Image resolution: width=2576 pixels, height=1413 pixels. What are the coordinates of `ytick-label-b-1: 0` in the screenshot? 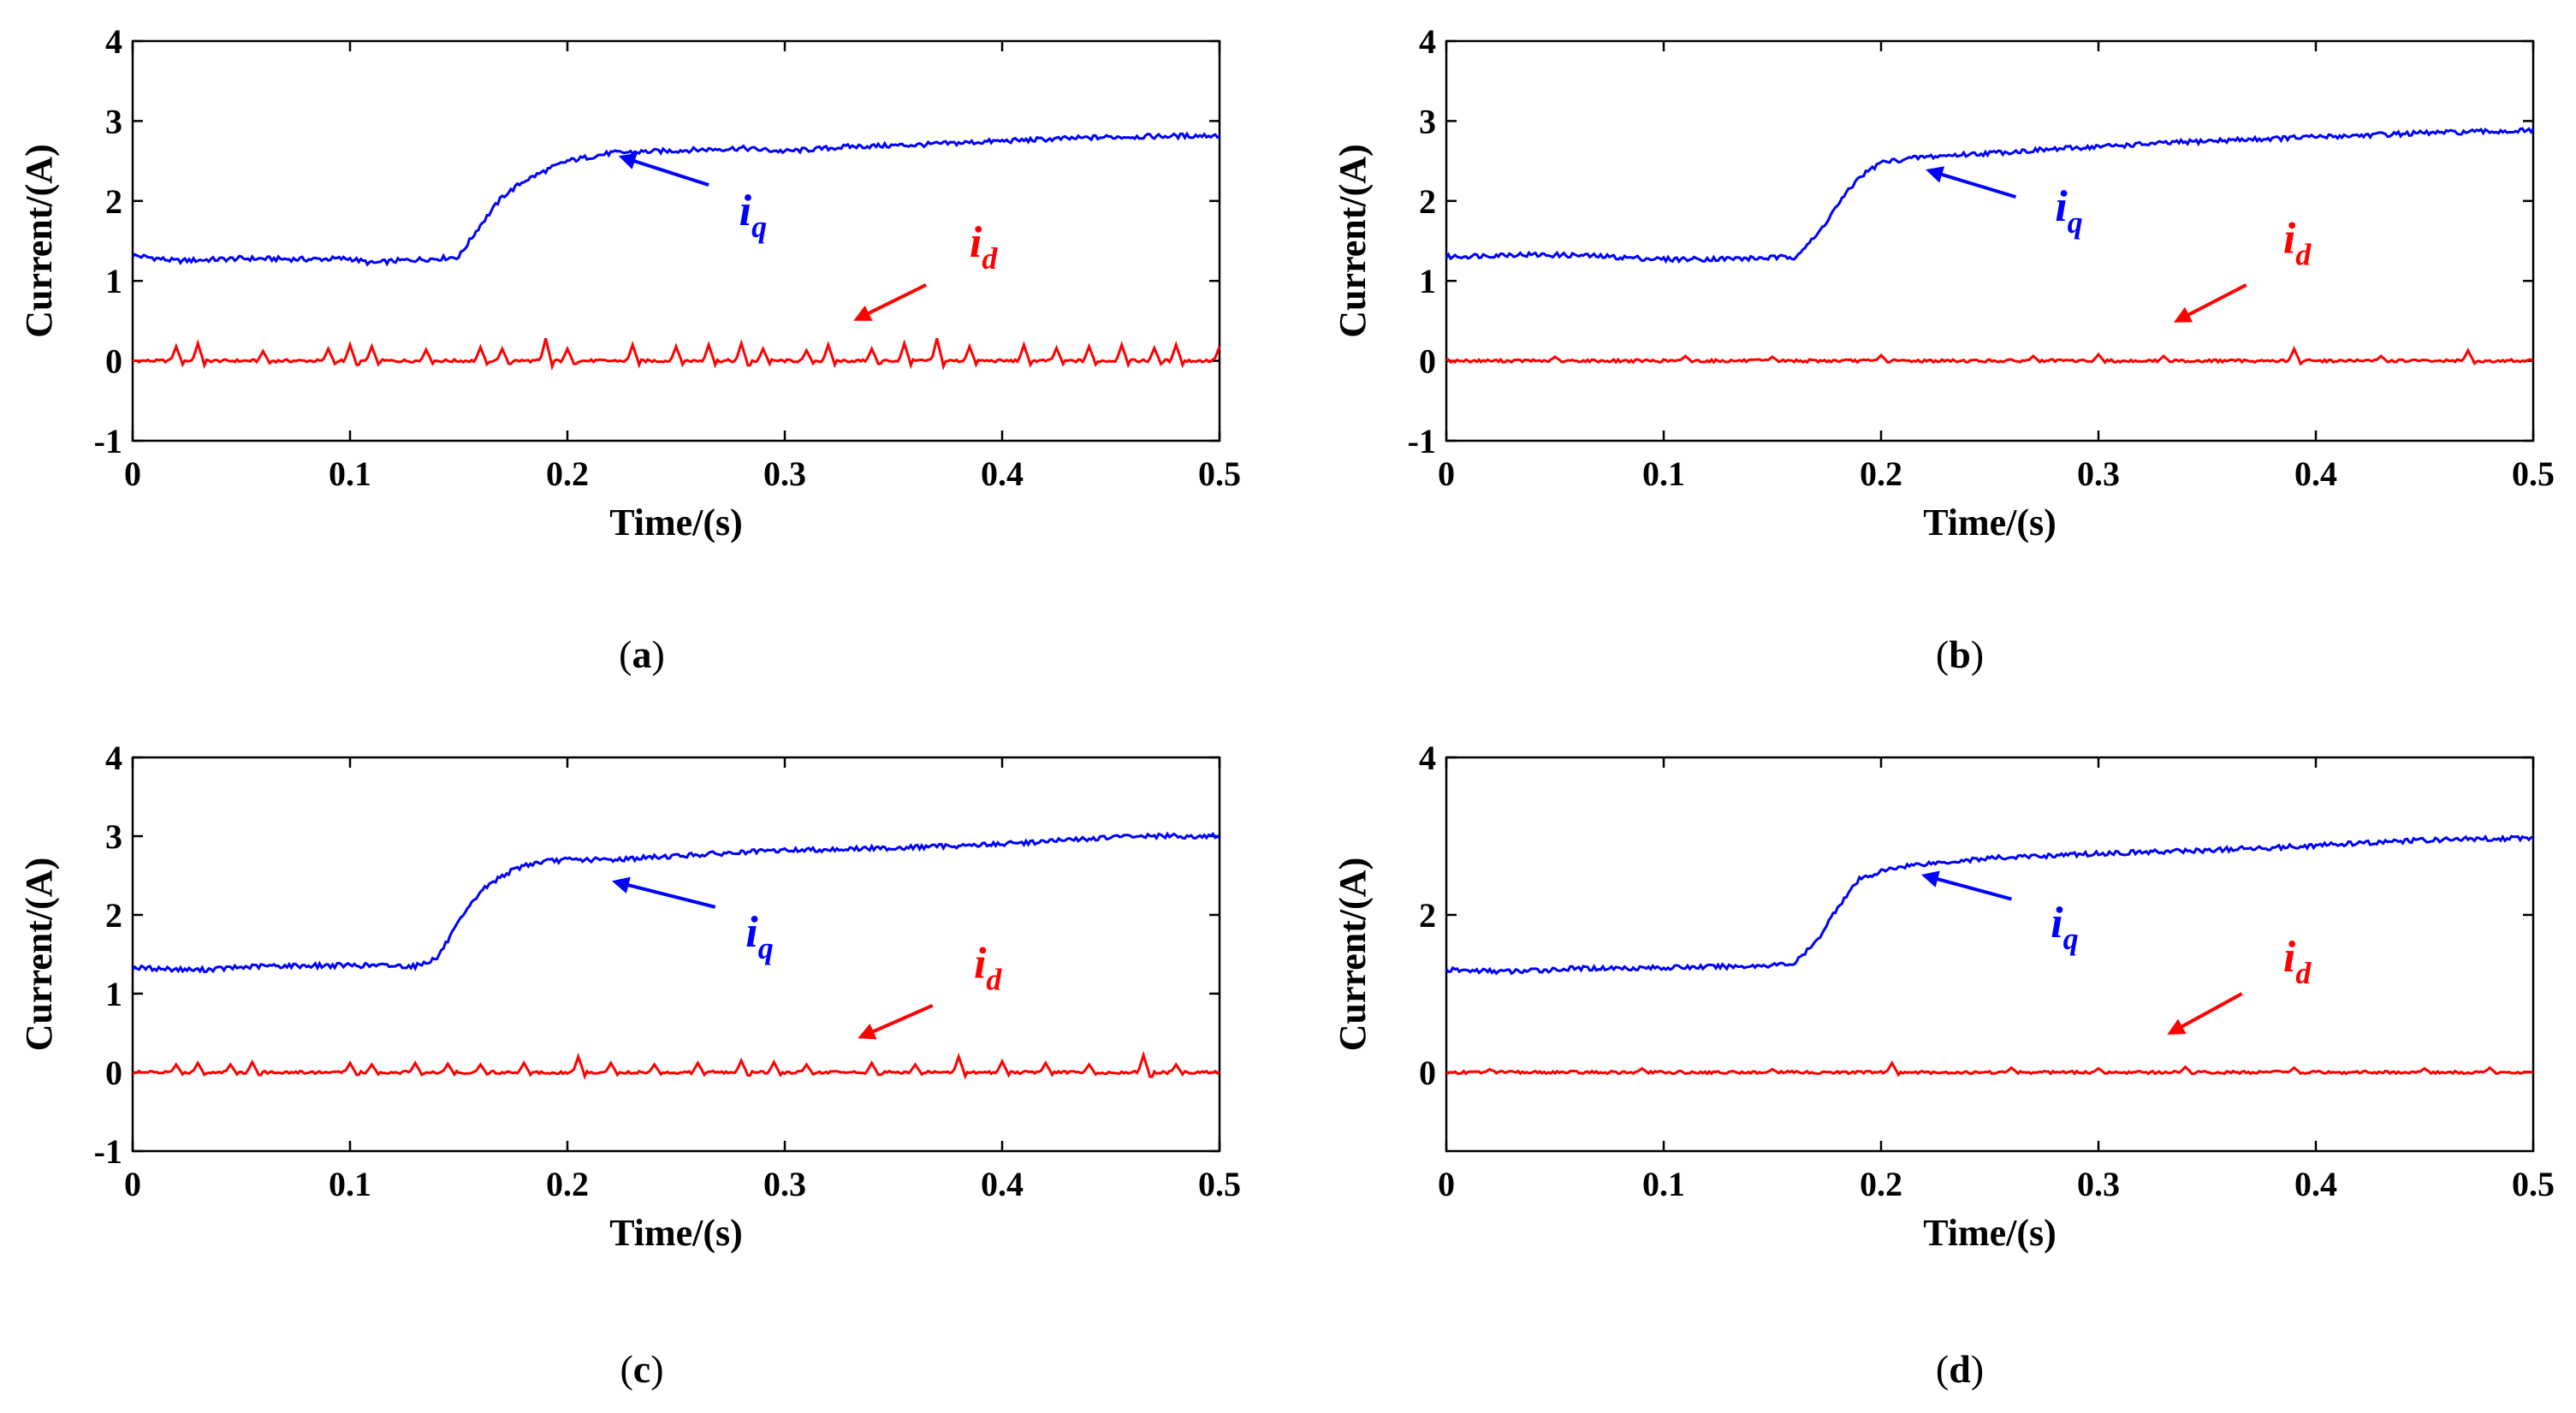 It's located at (1427, 361).